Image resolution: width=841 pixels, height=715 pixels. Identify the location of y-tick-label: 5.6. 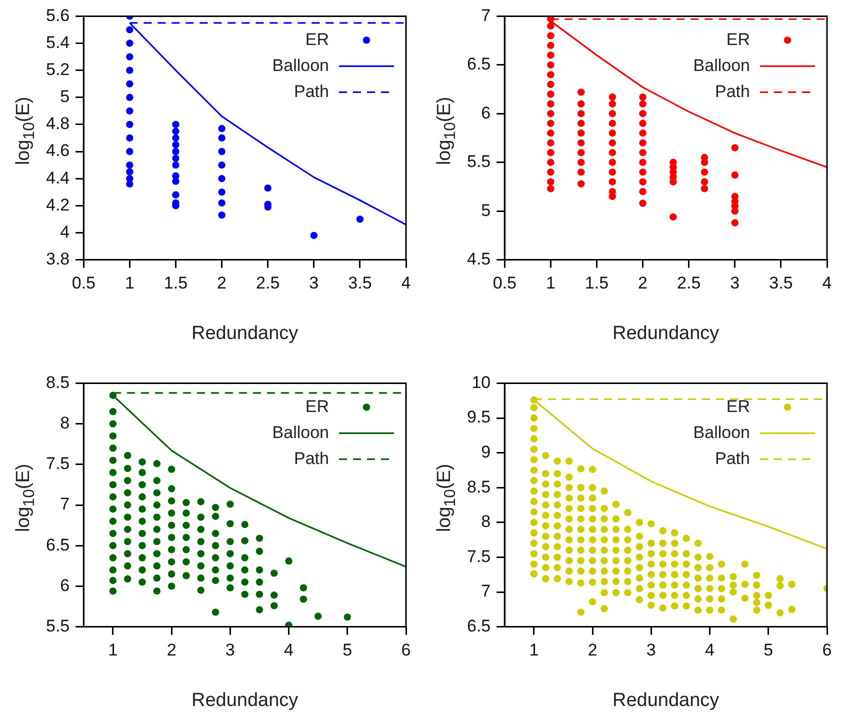
(58, 15).